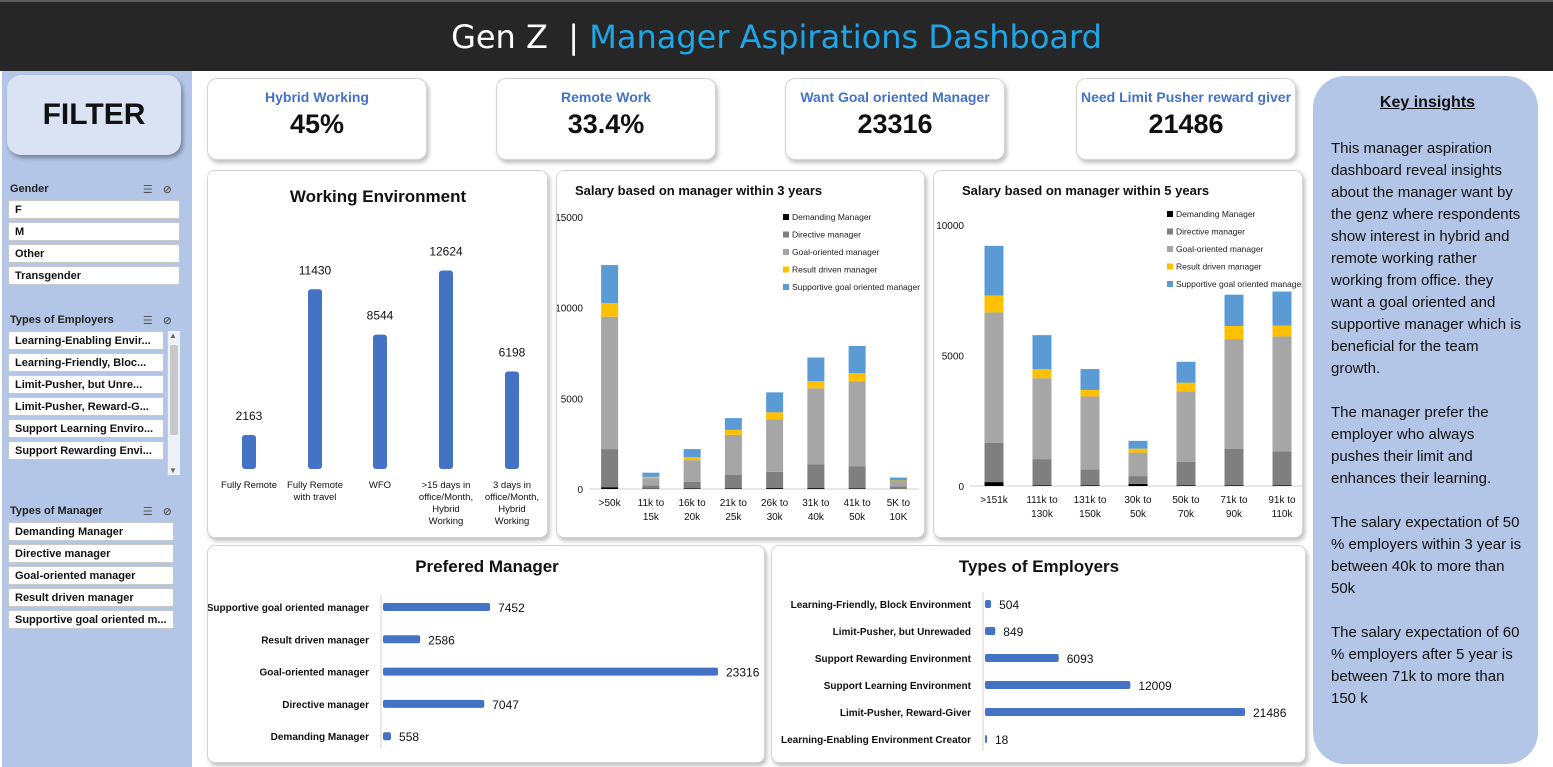 The height and width of the screenshot is (767, 1553). What do you see at coordinates (56, 511) in the screenshot?
I see `manager-slicer-title: Types of Manager` at bounding box center [56, 511].